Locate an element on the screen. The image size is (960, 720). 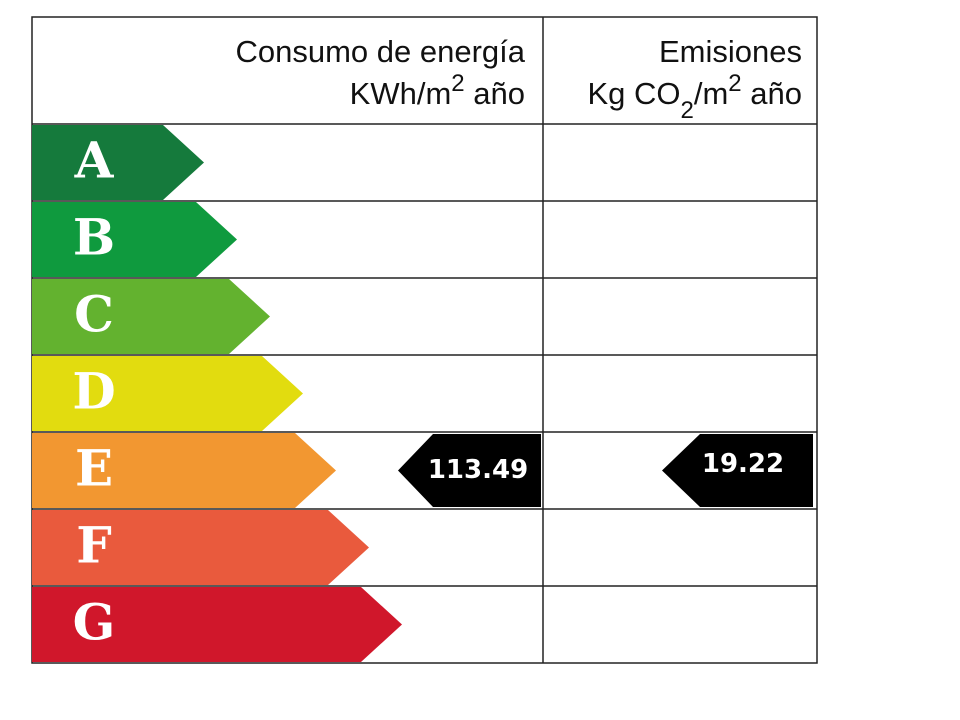
rating-letter: C is located at coordinates (94, 314).